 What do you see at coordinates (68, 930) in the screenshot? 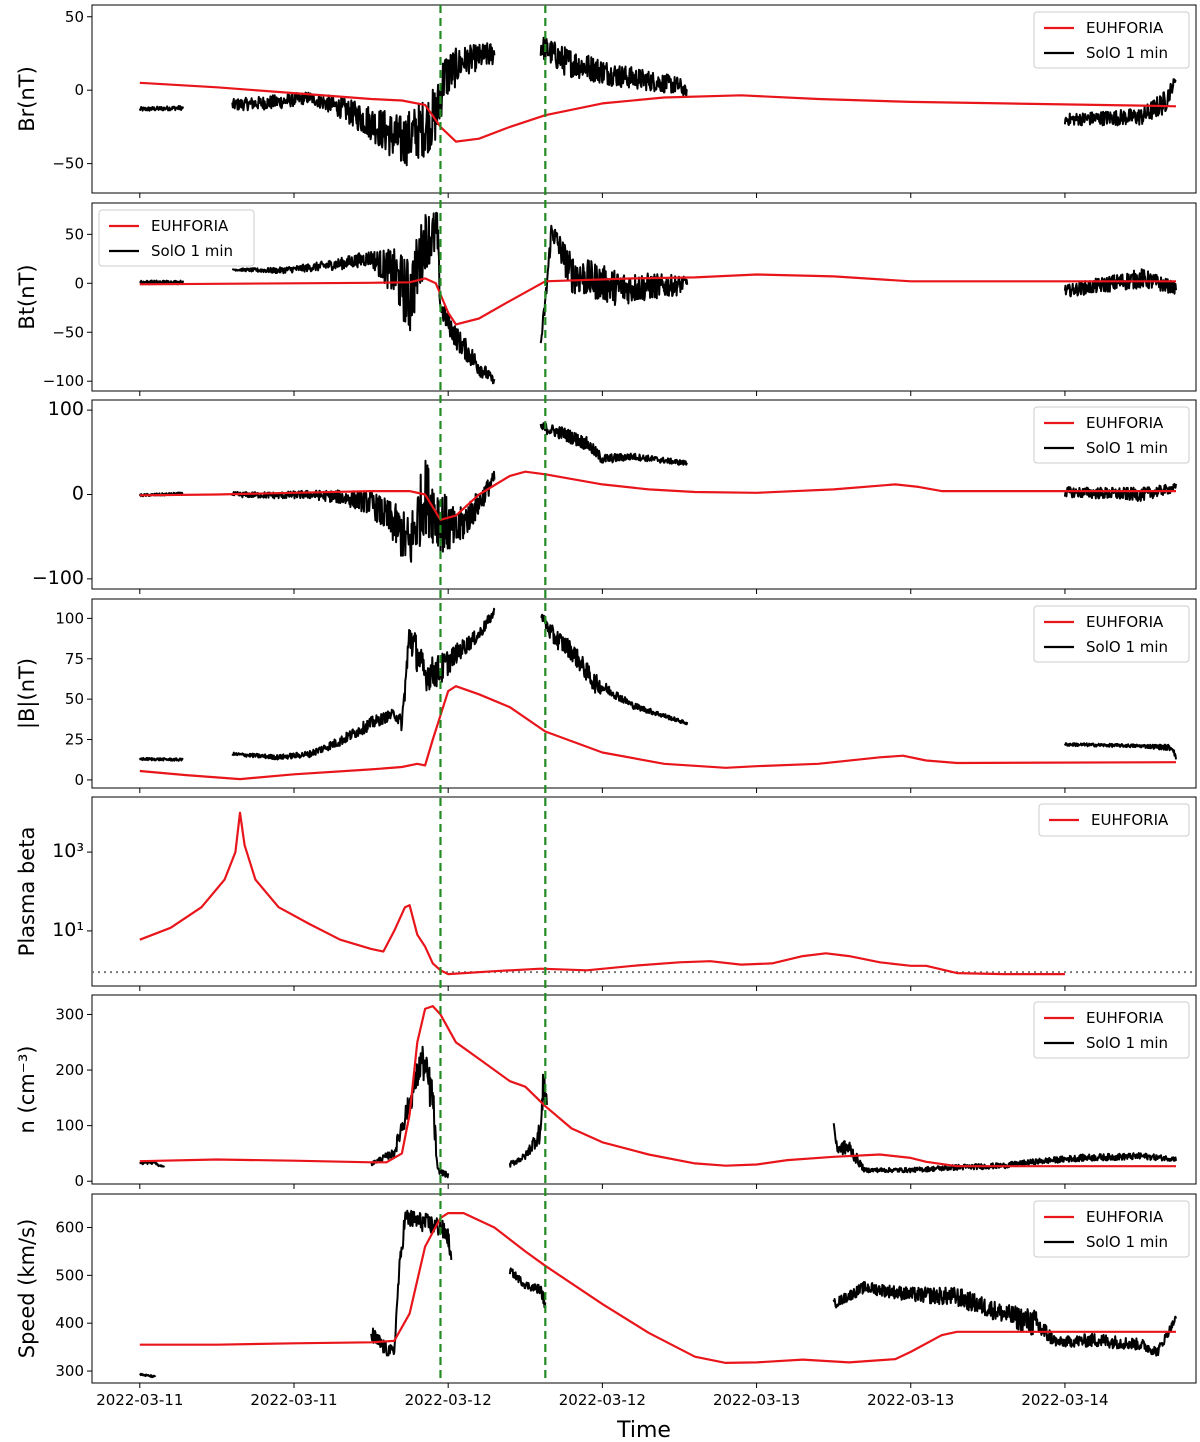
I see `y-tick-label: 10¹` at bounding box center [68, 930].